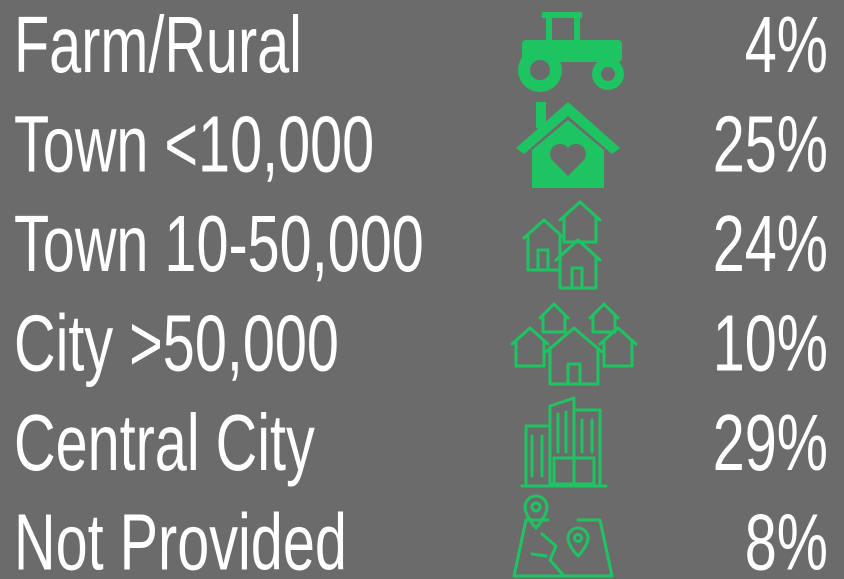 The width and height of the screenshot is (844, 579). Describe the element at coordinates (770, 144) in the screenshot. I see `row-value: 25%` at that location.